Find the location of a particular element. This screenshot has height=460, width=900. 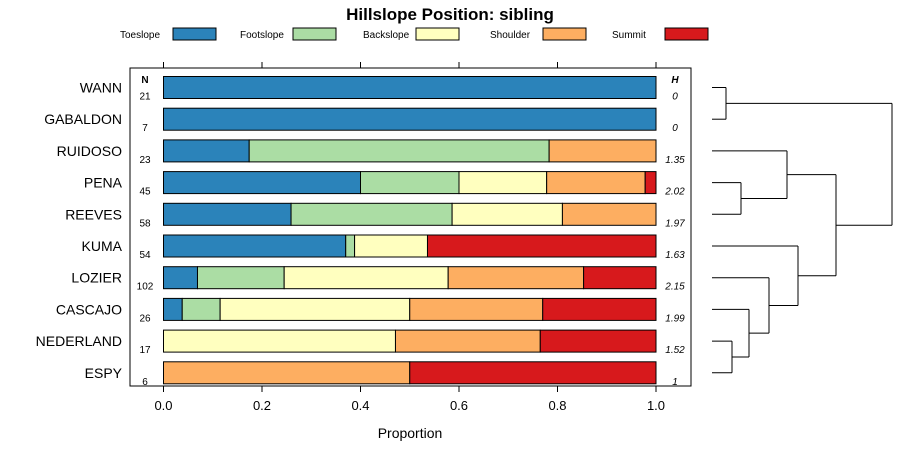

h-label-lozier: 2.15 is located at coordinates (674, 287).